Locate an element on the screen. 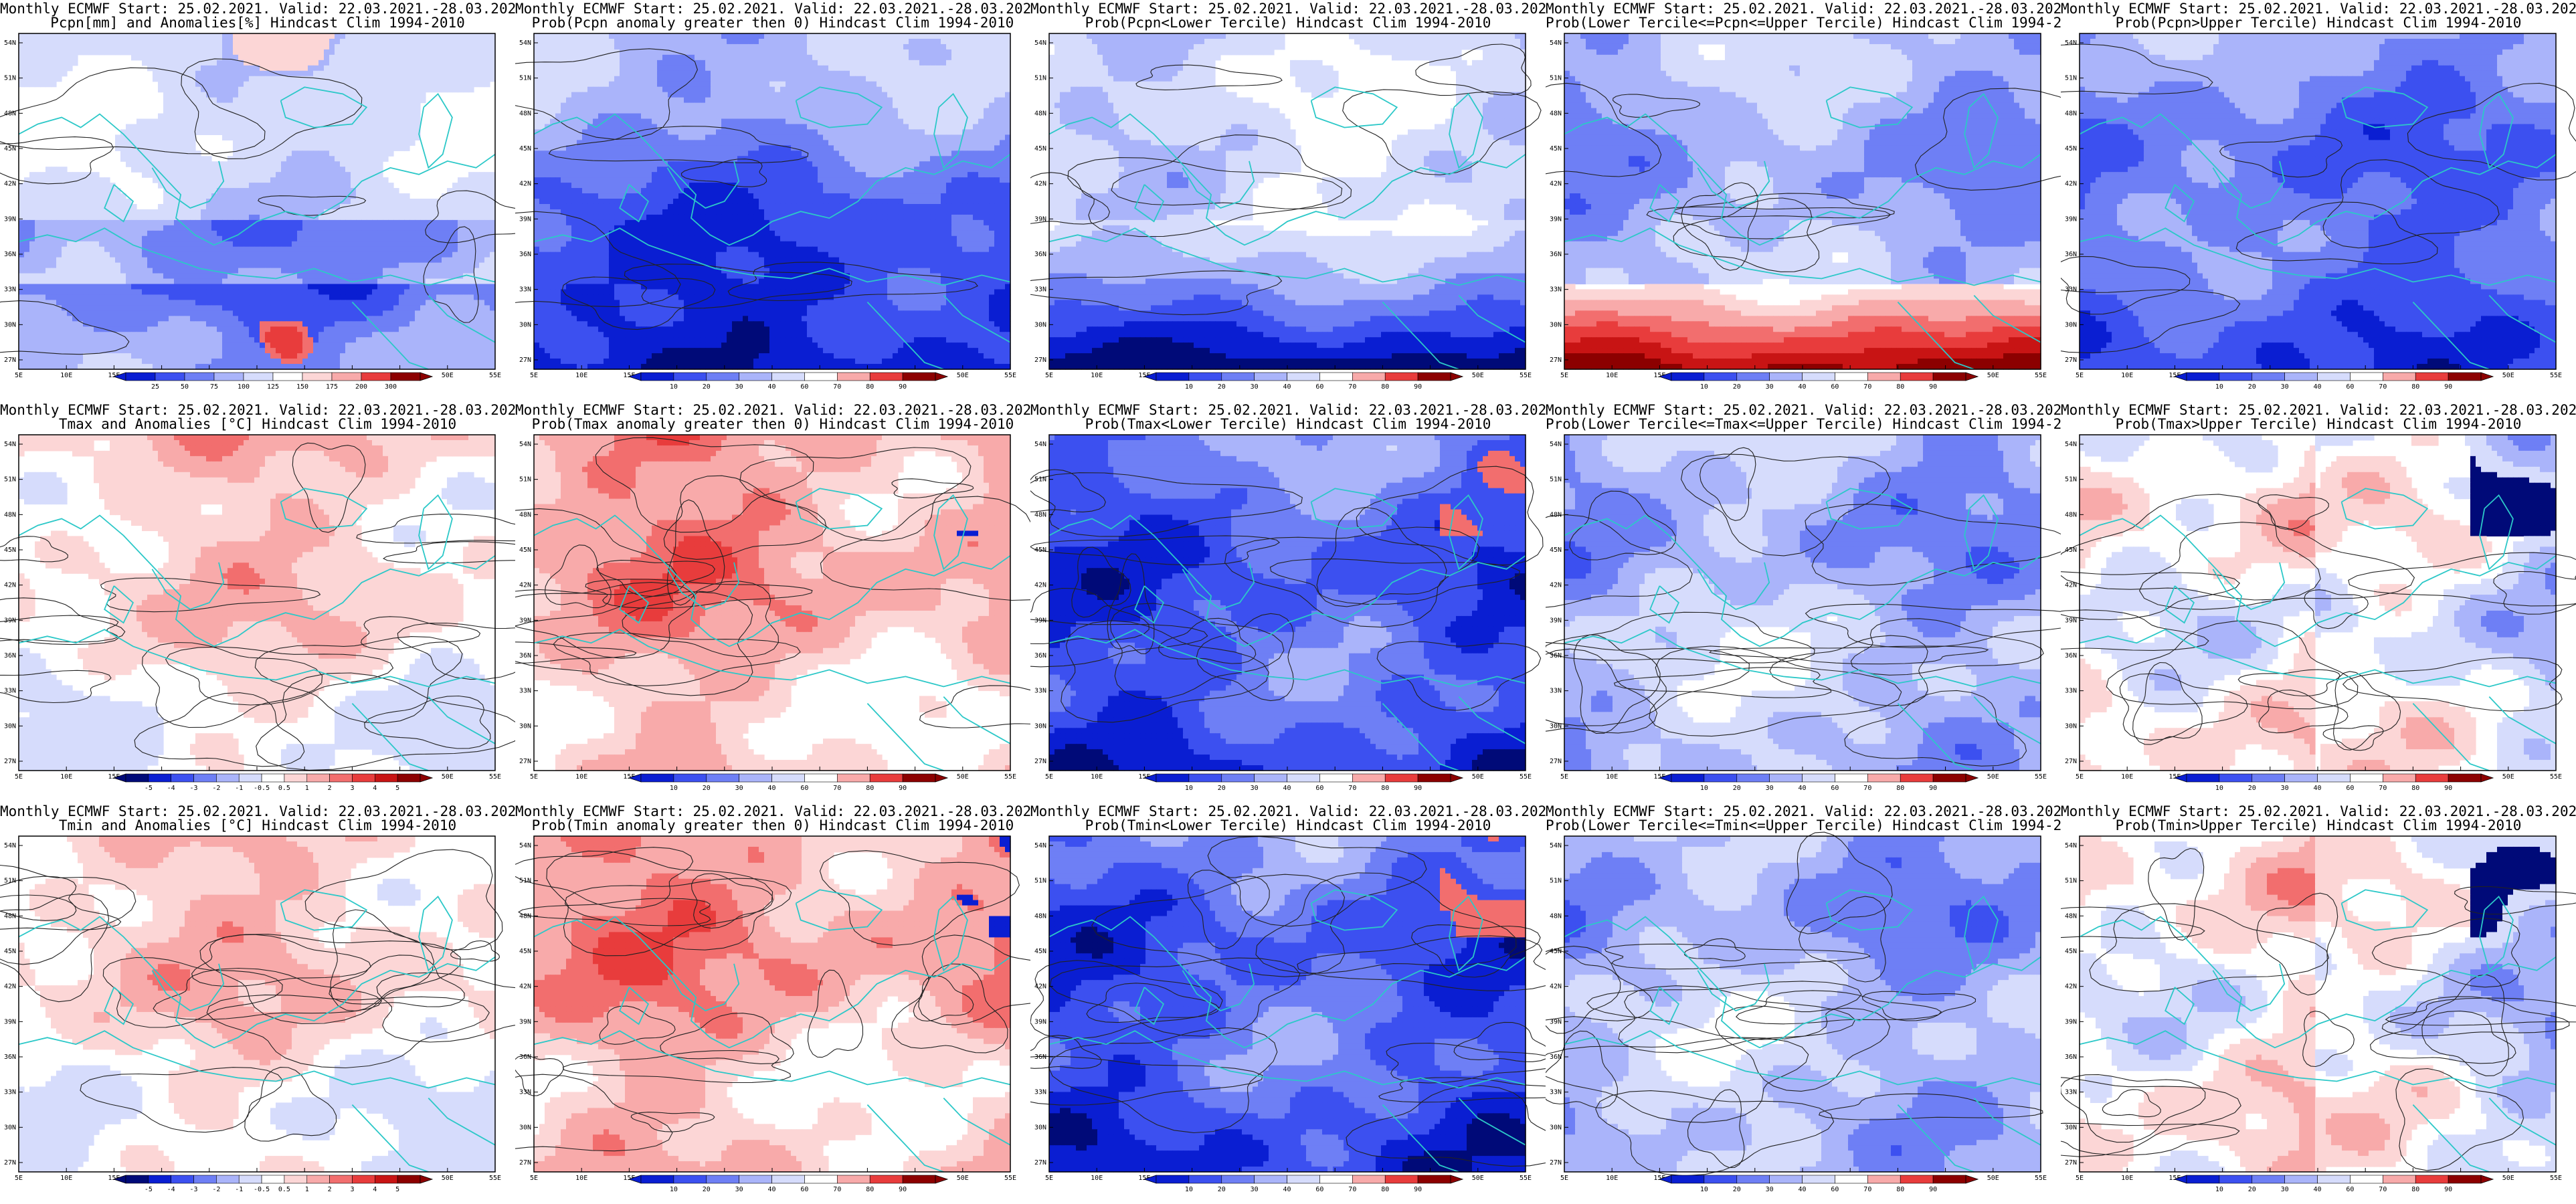  colorbar-tick-label: -2 is located at coordinates (216, 788).